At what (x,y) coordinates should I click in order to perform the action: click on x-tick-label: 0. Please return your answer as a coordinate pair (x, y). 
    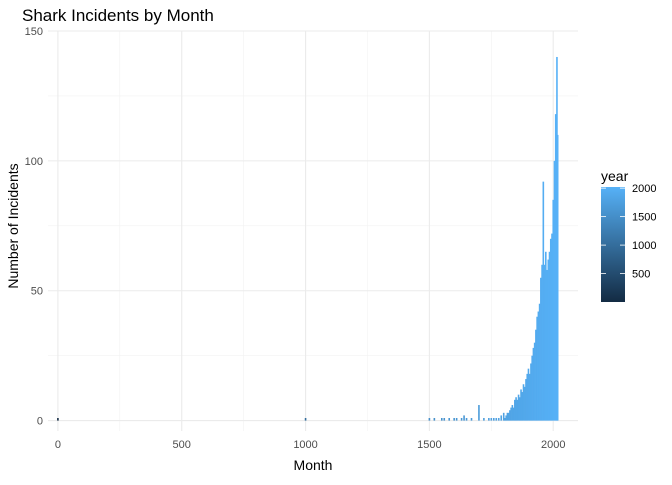
    Looking at the image, I should click on (58, 445).